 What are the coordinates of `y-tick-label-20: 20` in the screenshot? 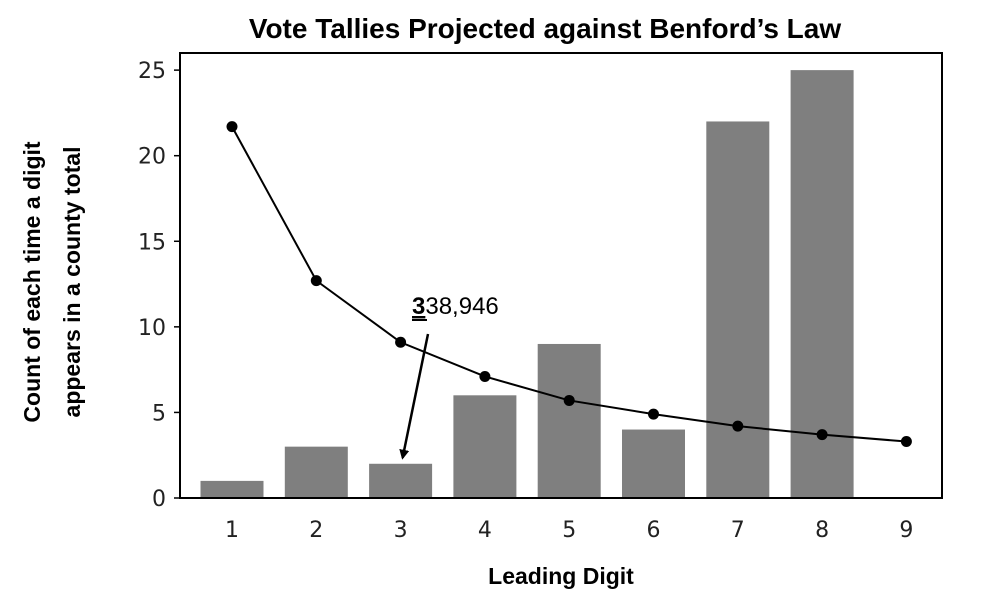 It's located at (152, 157).